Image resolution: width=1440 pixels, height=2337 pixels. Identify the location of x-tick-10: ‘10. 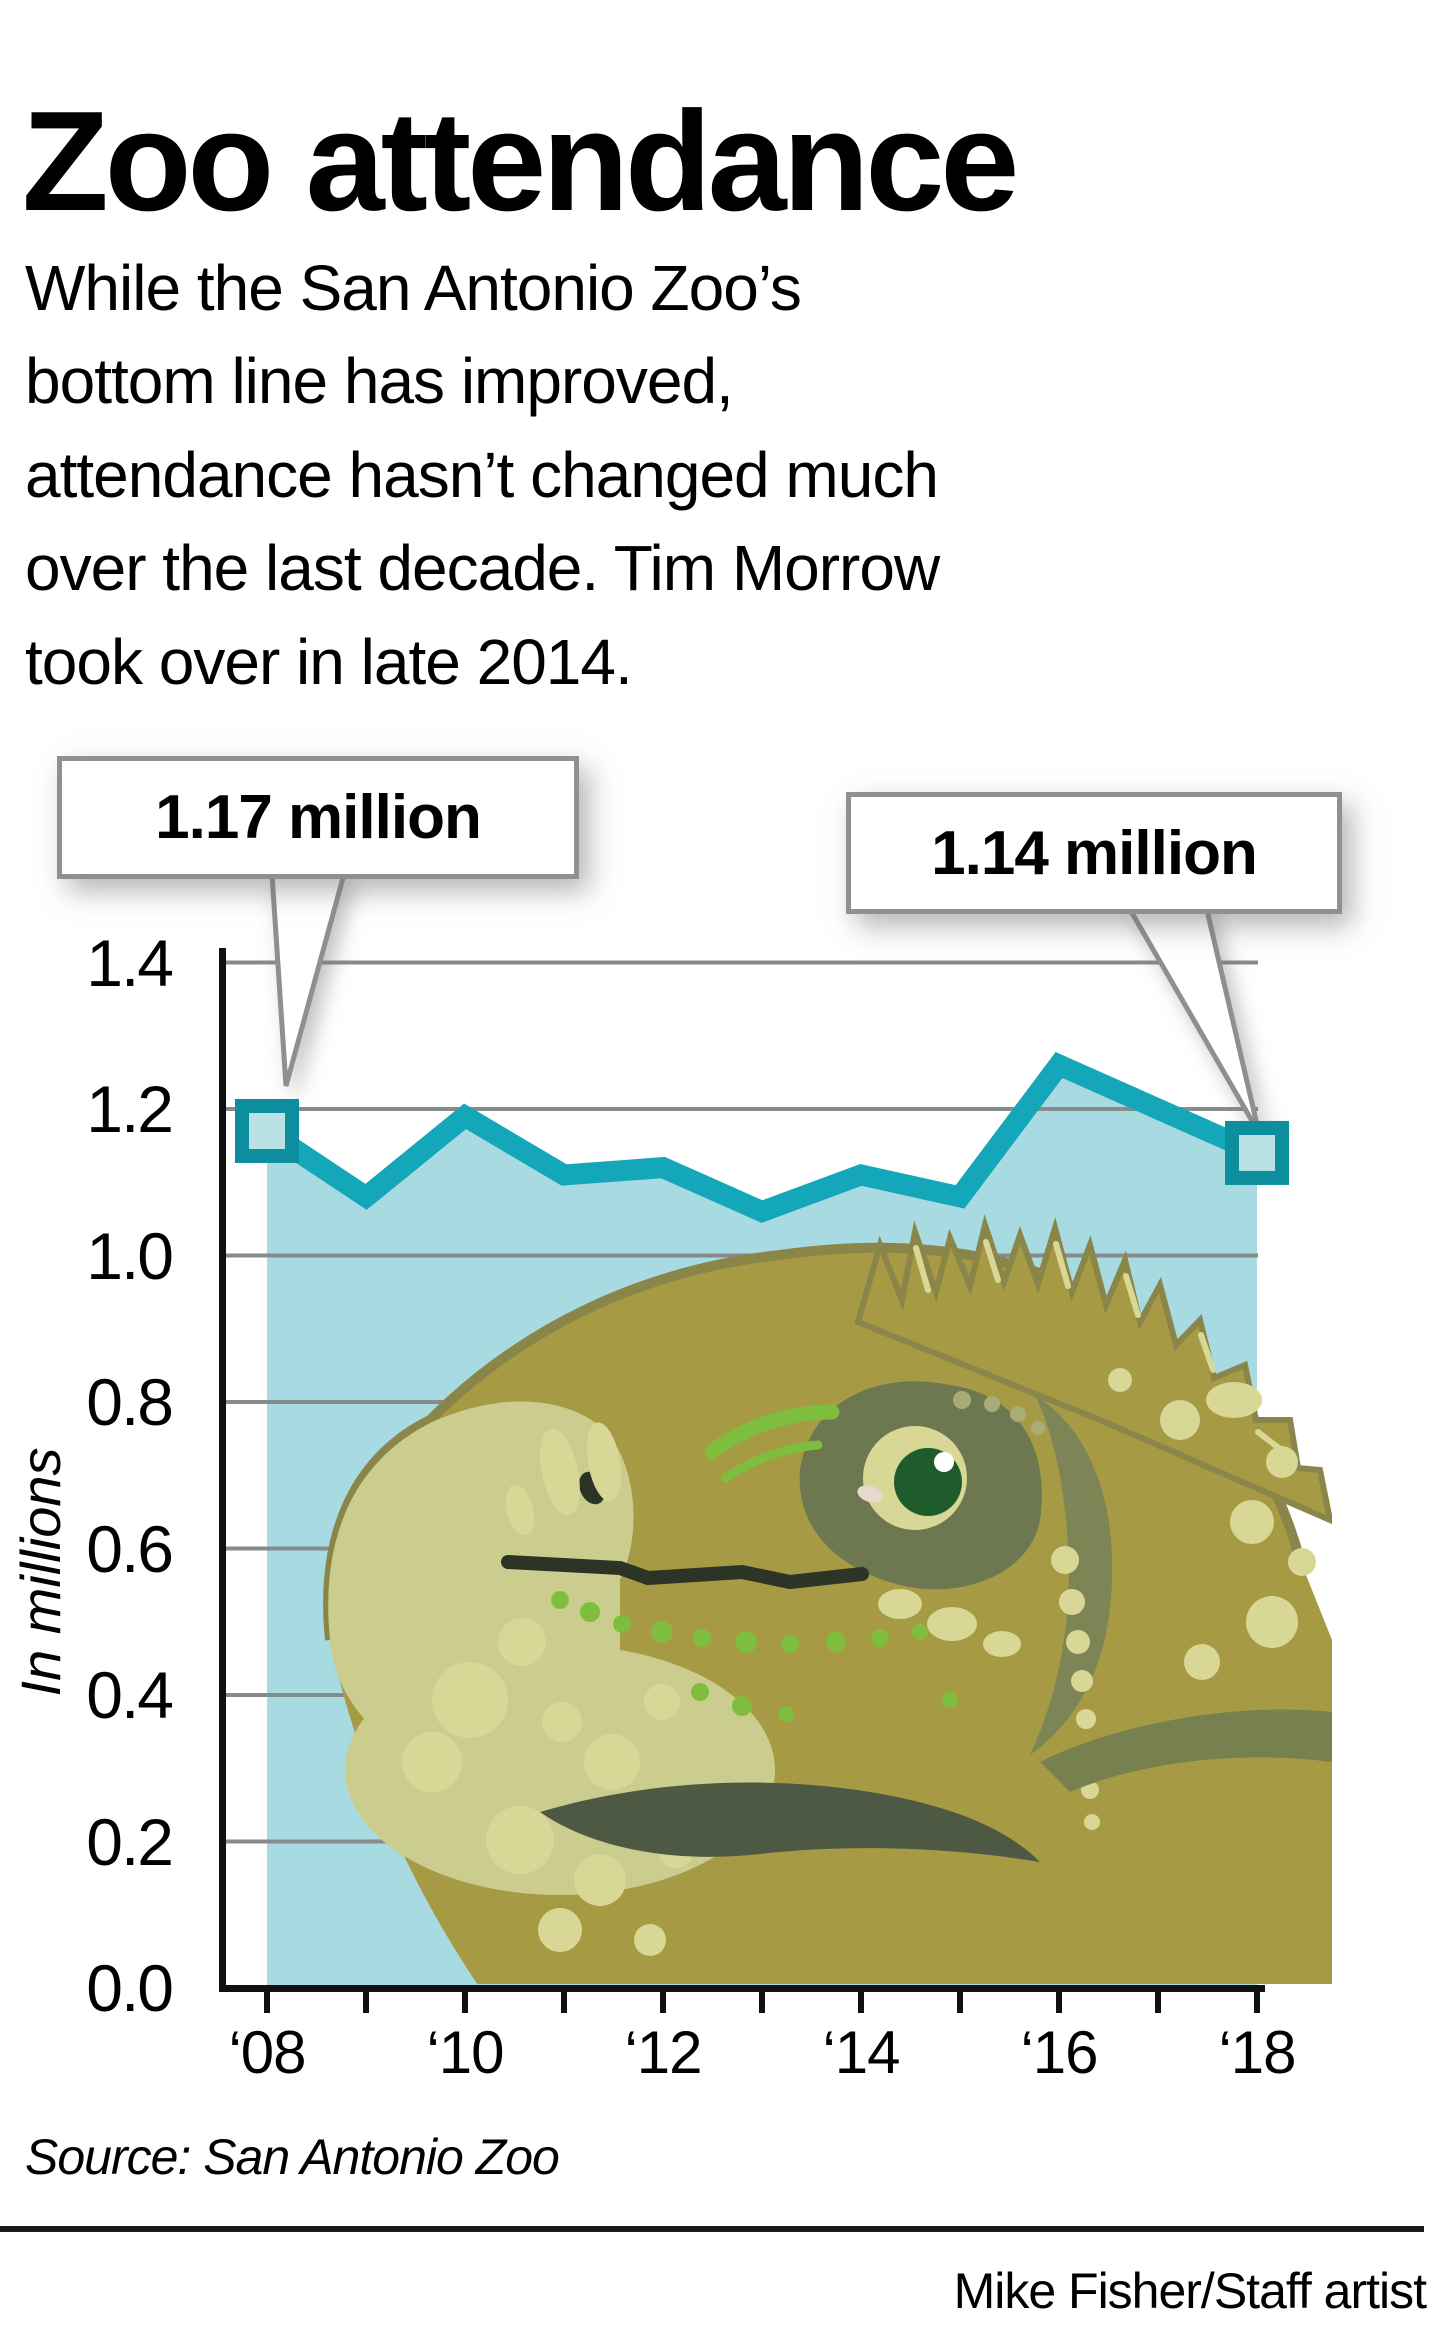
(465, 2052).